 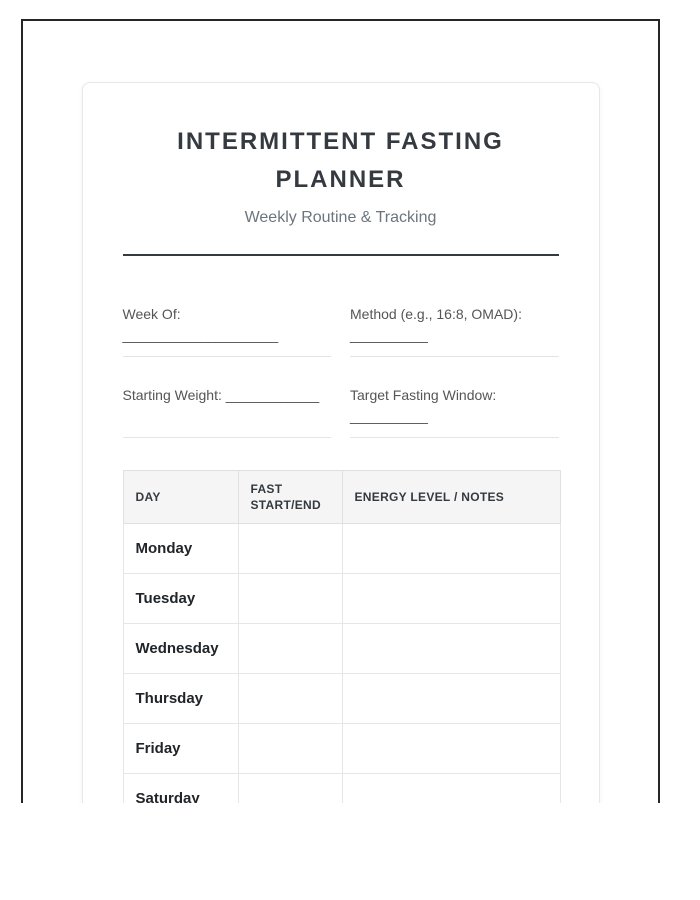 I want to click on table-row-monday: Monday, so click(x=341, y=548).